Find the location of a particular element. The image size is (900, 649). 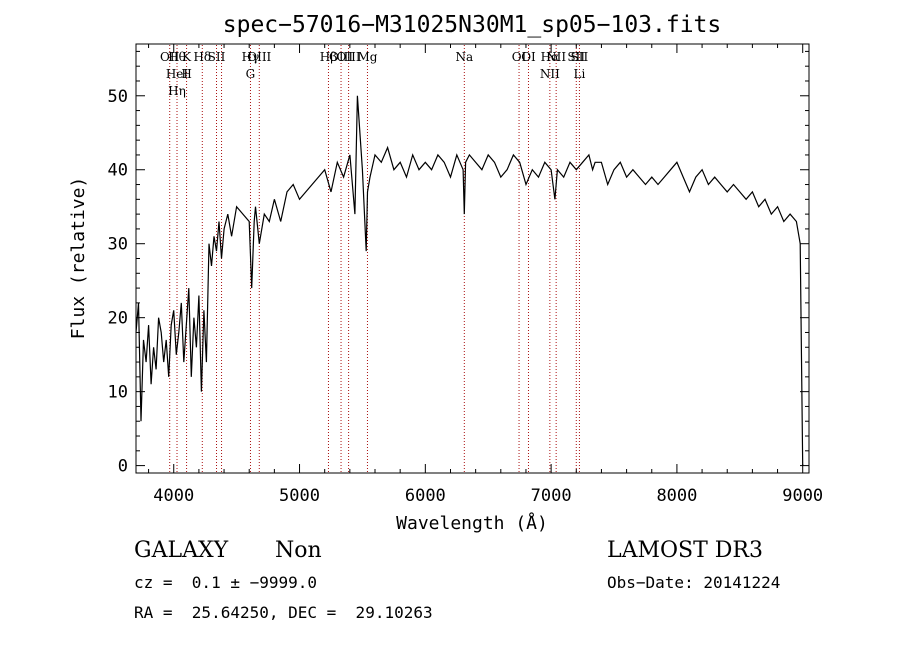

x-tick-label: 6000 is located at coordinates (425, 496).